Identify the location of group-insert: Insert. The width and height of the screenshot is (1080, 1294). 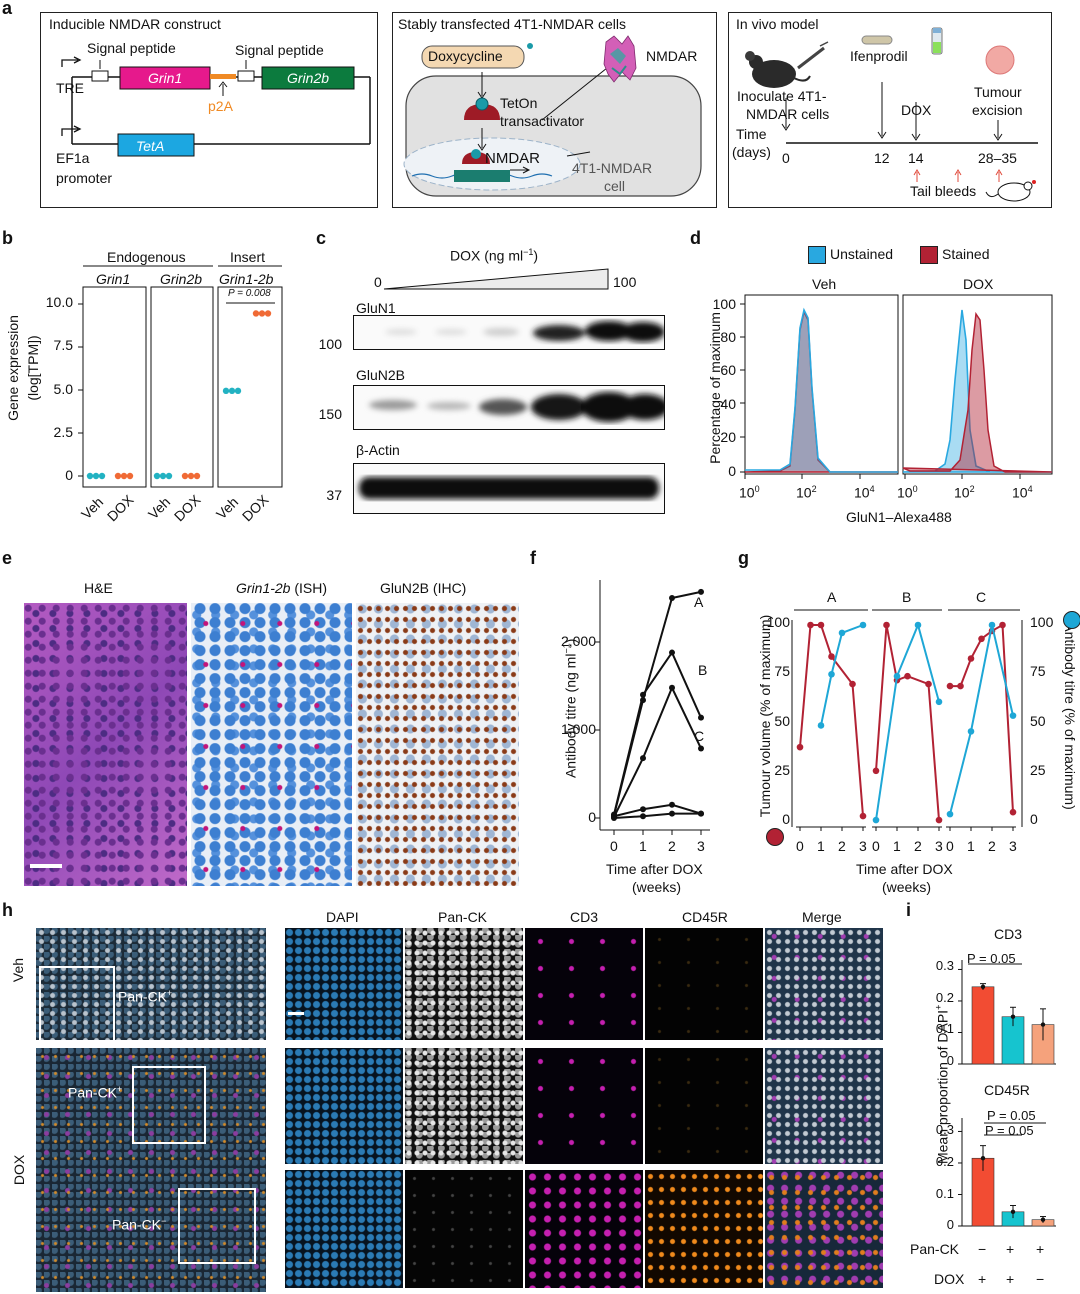
(248, 257).